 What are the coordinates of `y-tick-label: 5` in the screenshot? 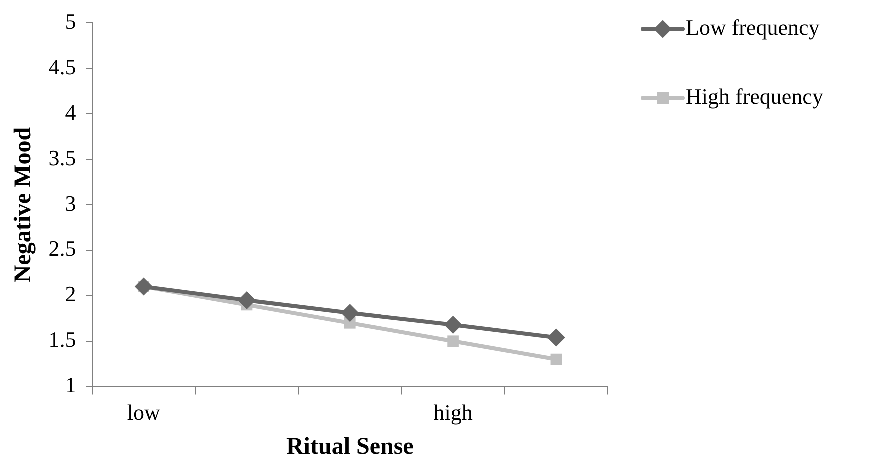 It's located at (70, 21).